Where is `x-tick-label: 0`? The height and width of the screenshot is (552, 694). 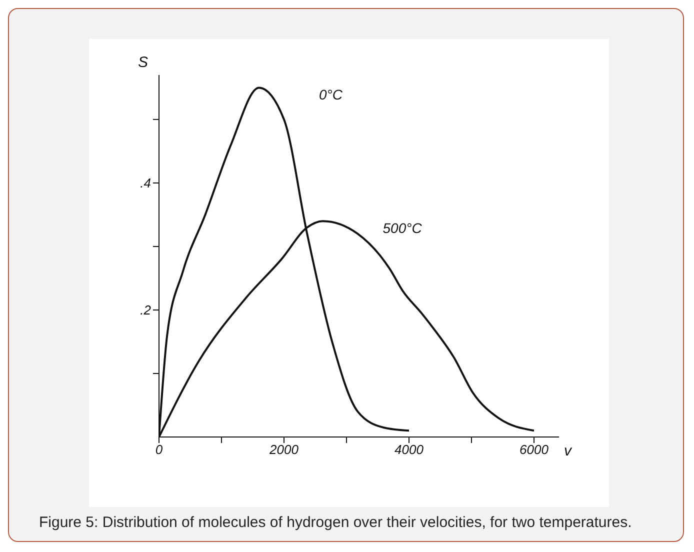 x-tick-label: 0 is located at coordinates (159, 450).